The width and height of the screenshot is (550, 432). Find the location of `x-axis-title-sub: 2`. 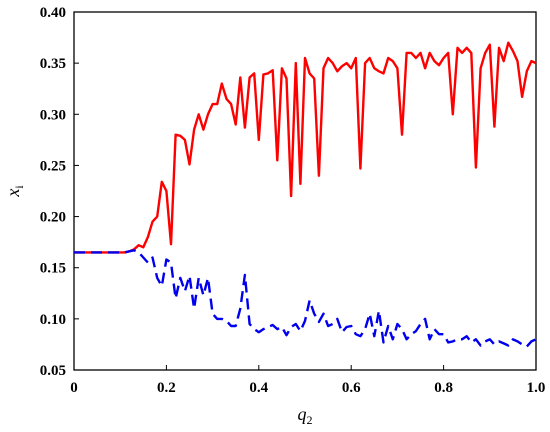

x-axis-title-sub: 2 is located at coordinates (310, 420).